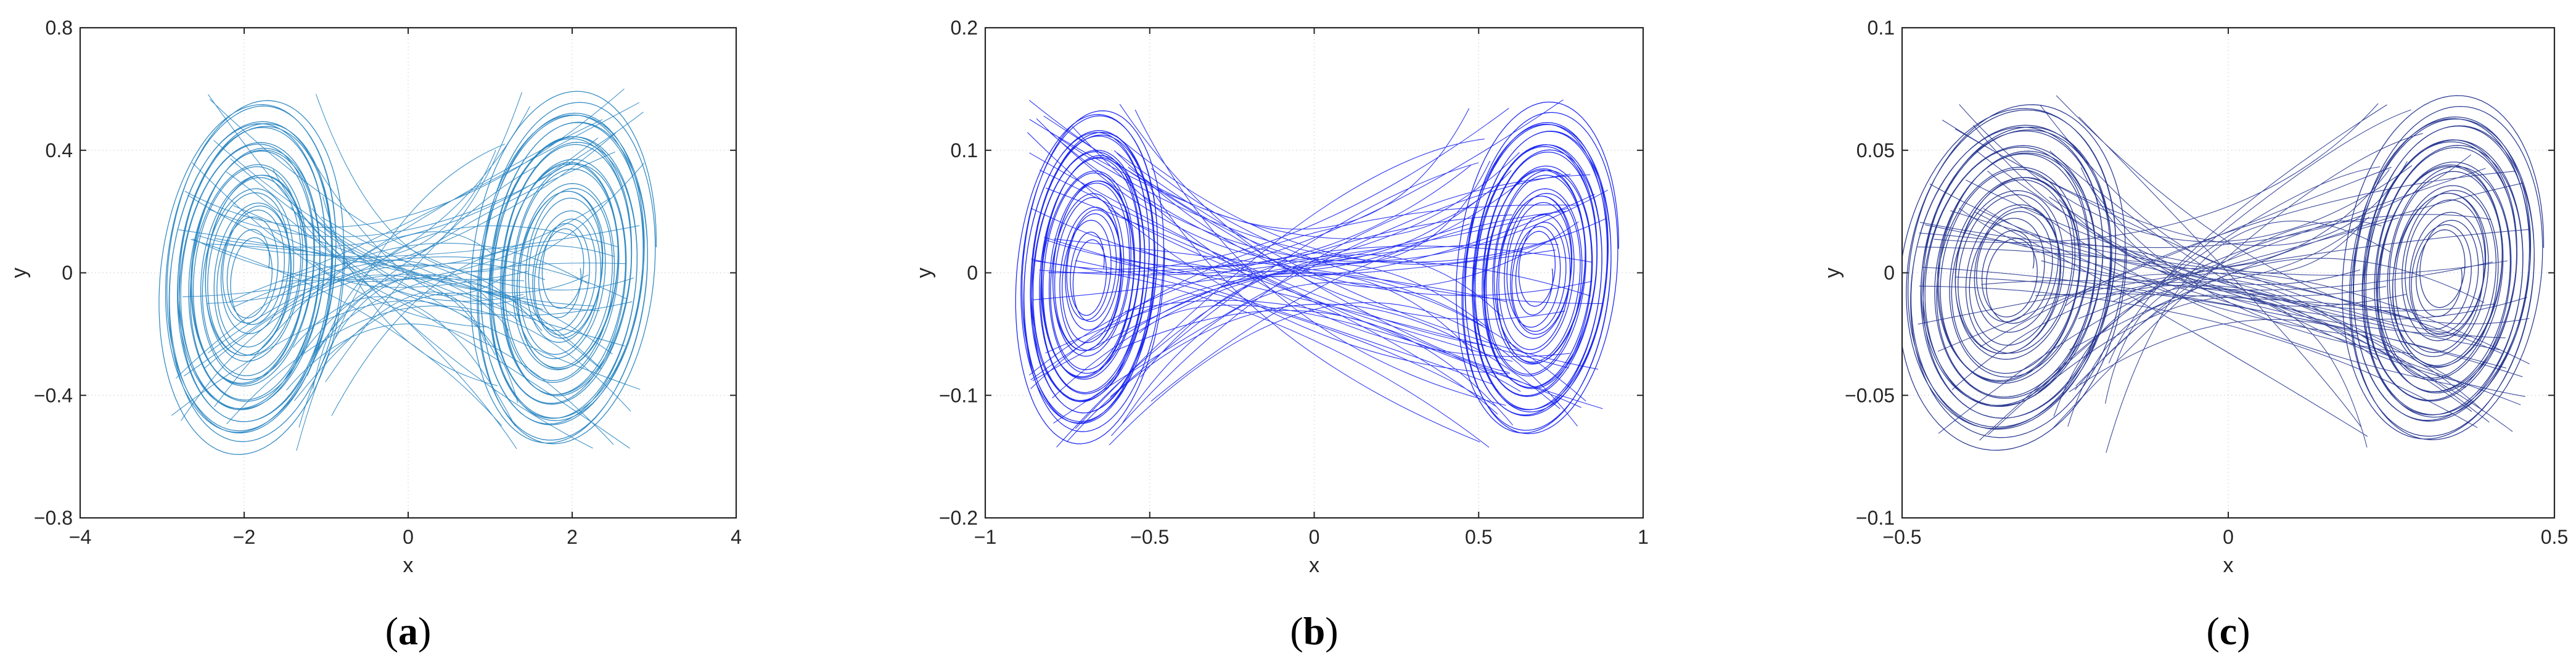 This screenshot has width=2576, height=672. Describe the element at coordinates (573, 537) in the screenshot. I see `x-tick-label: 2` at that location.